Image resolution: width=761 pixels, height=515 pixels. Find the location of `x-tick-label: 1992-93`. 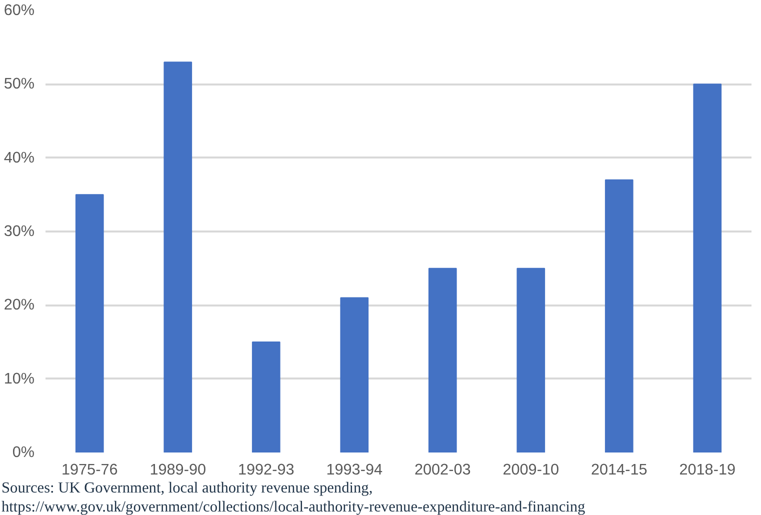

x-tick-label: 1992-93 is located at coordinates (266, 470).